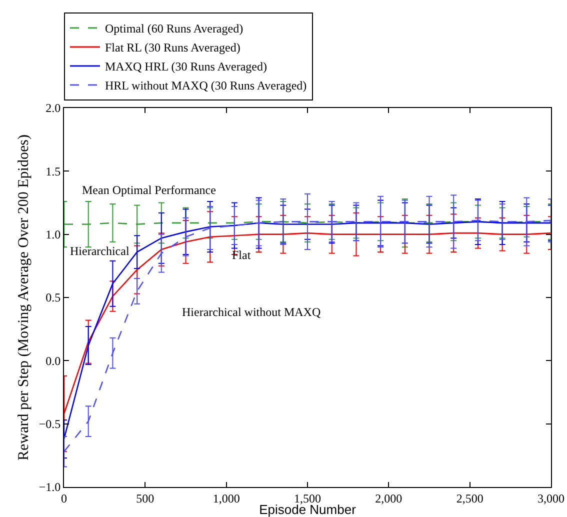 This screenshot has height=517, width=567. I want to click on y-tick-label: 0.5, so click(53, 297).